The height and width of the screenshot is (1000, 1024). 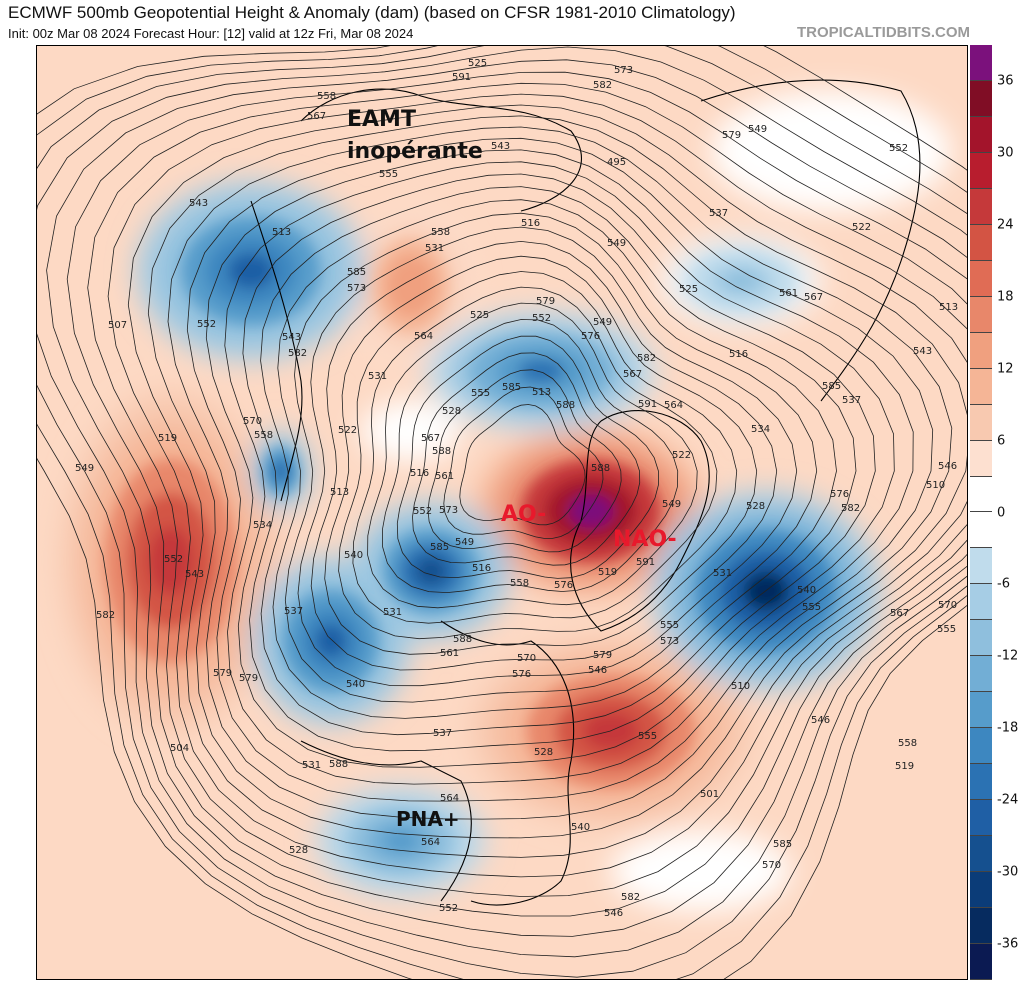 What do you see at coordinates (1008, 656) in the screenshot?
I see `colorbar-label: -12` at bounding box center [1008, 656].